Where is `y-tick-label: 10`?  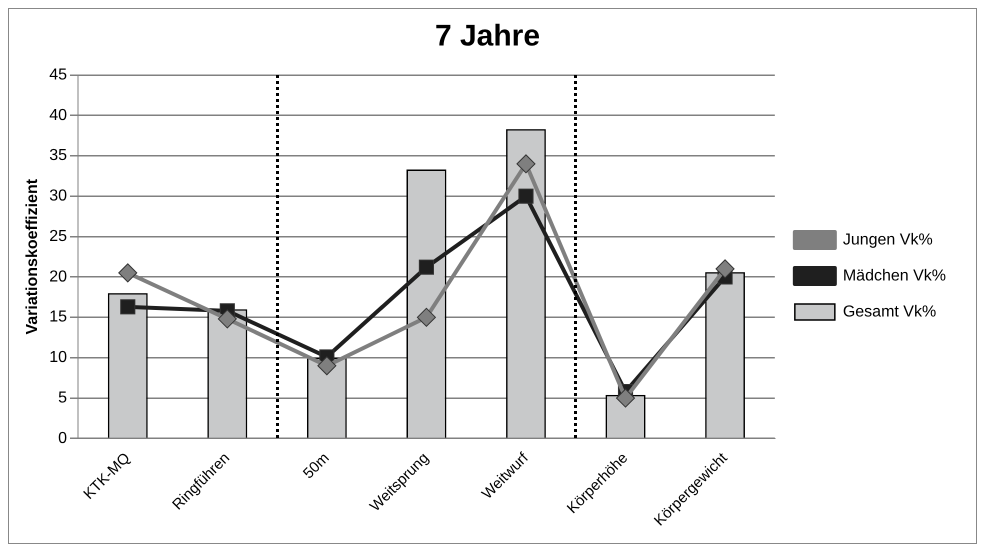
y-tick-label: 10 is located at coordinates (58, 357).